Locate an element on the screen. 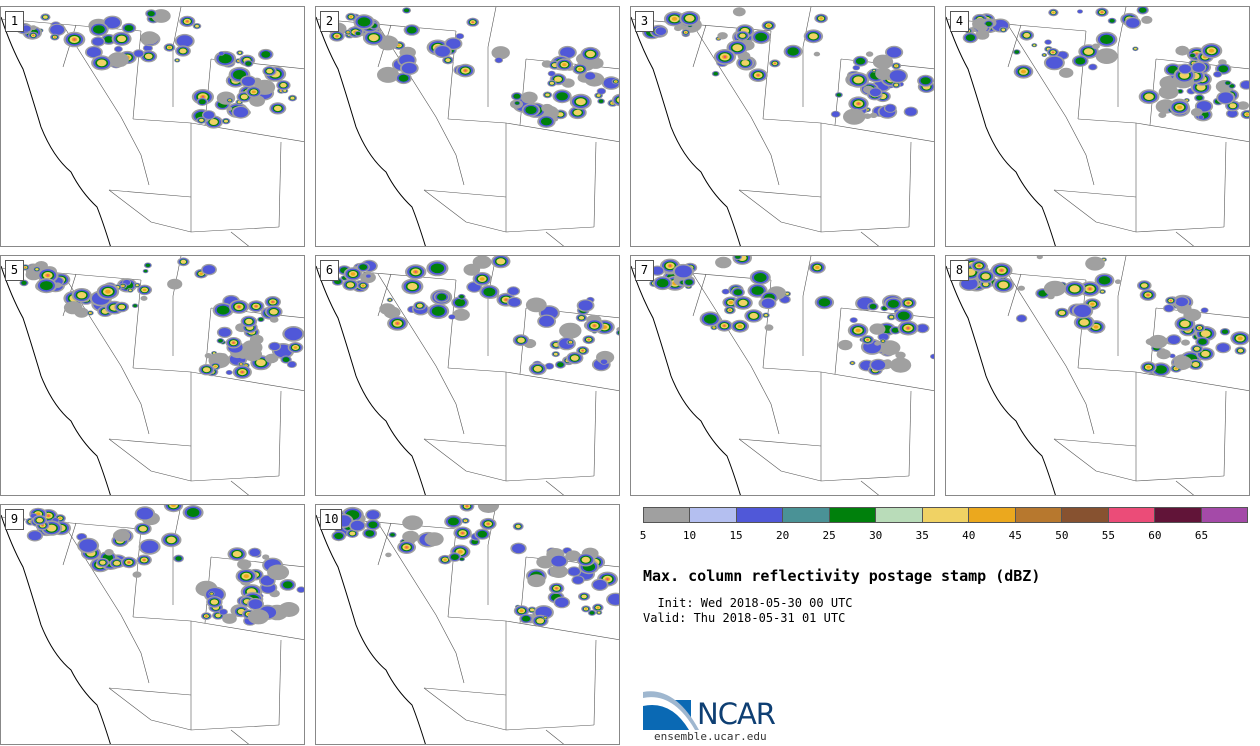 Image resolution: width=1260 pixels, height=746 pixels. reflectivity-map is located at coordinates (152, 624).